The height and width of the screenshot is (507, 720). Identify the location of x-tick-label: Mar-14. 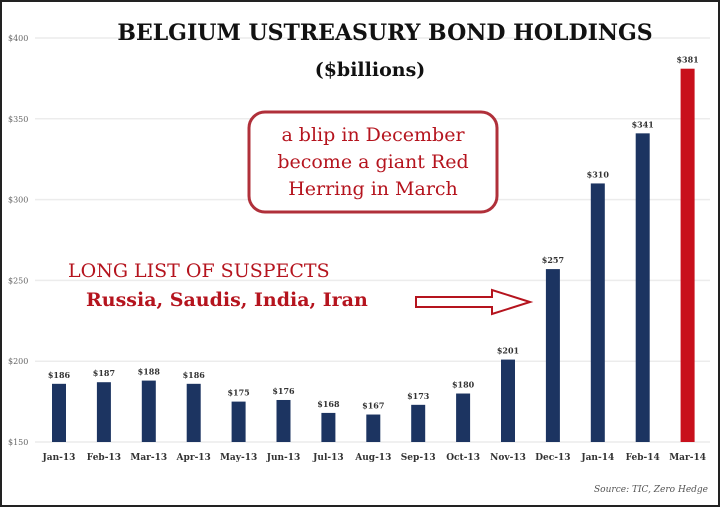
(687, 458).